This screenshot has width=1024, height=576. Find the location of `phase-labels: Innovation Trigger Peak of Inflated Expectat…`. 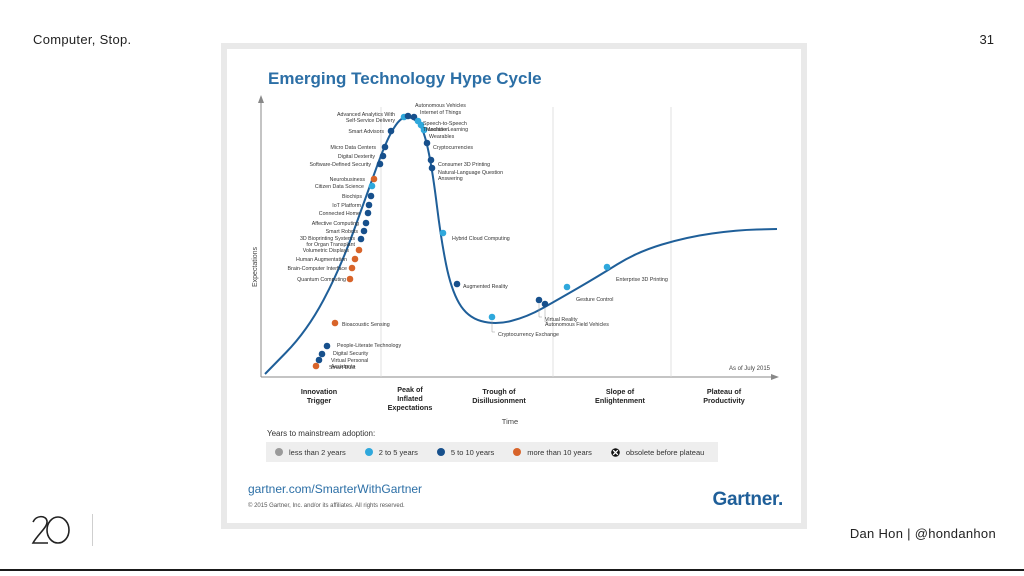

phase-labels: Innovation Trigger Peak of Inflated Expectat… is located at coordinates (523, 398).